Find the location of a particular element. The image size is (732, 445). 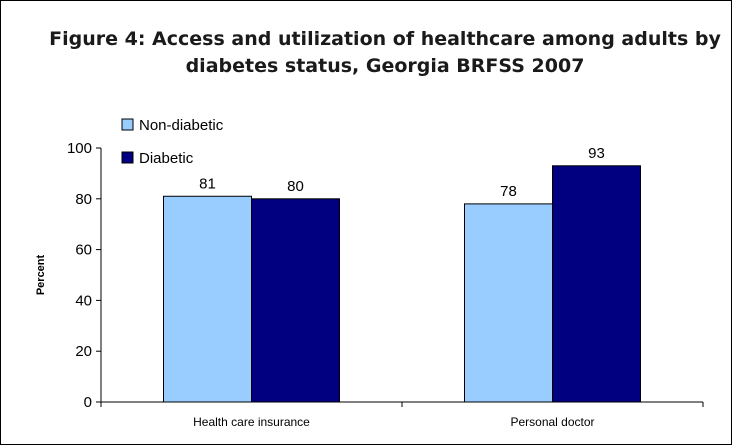

data-label: 81 is located at coordinates (207, 183).